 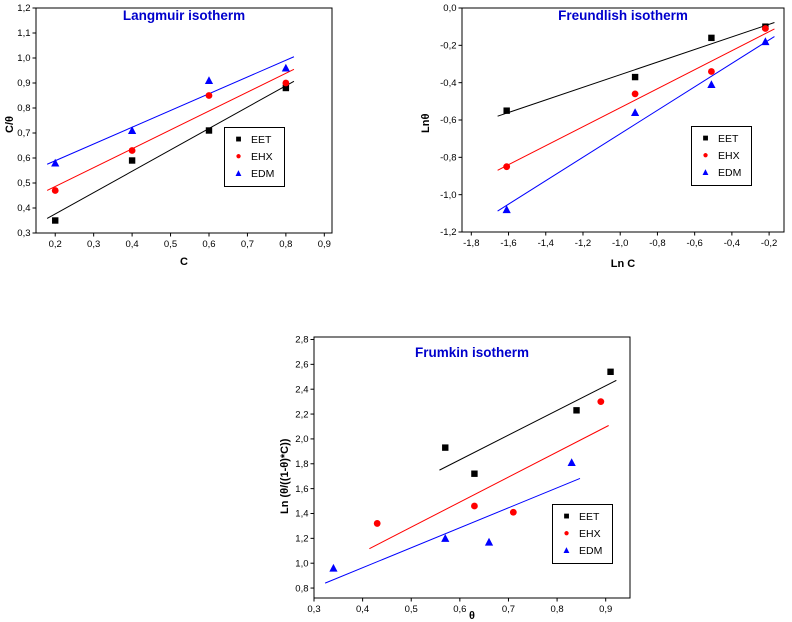 I want to click on x-tick-label: -0,2, so click(x=769, y=243).